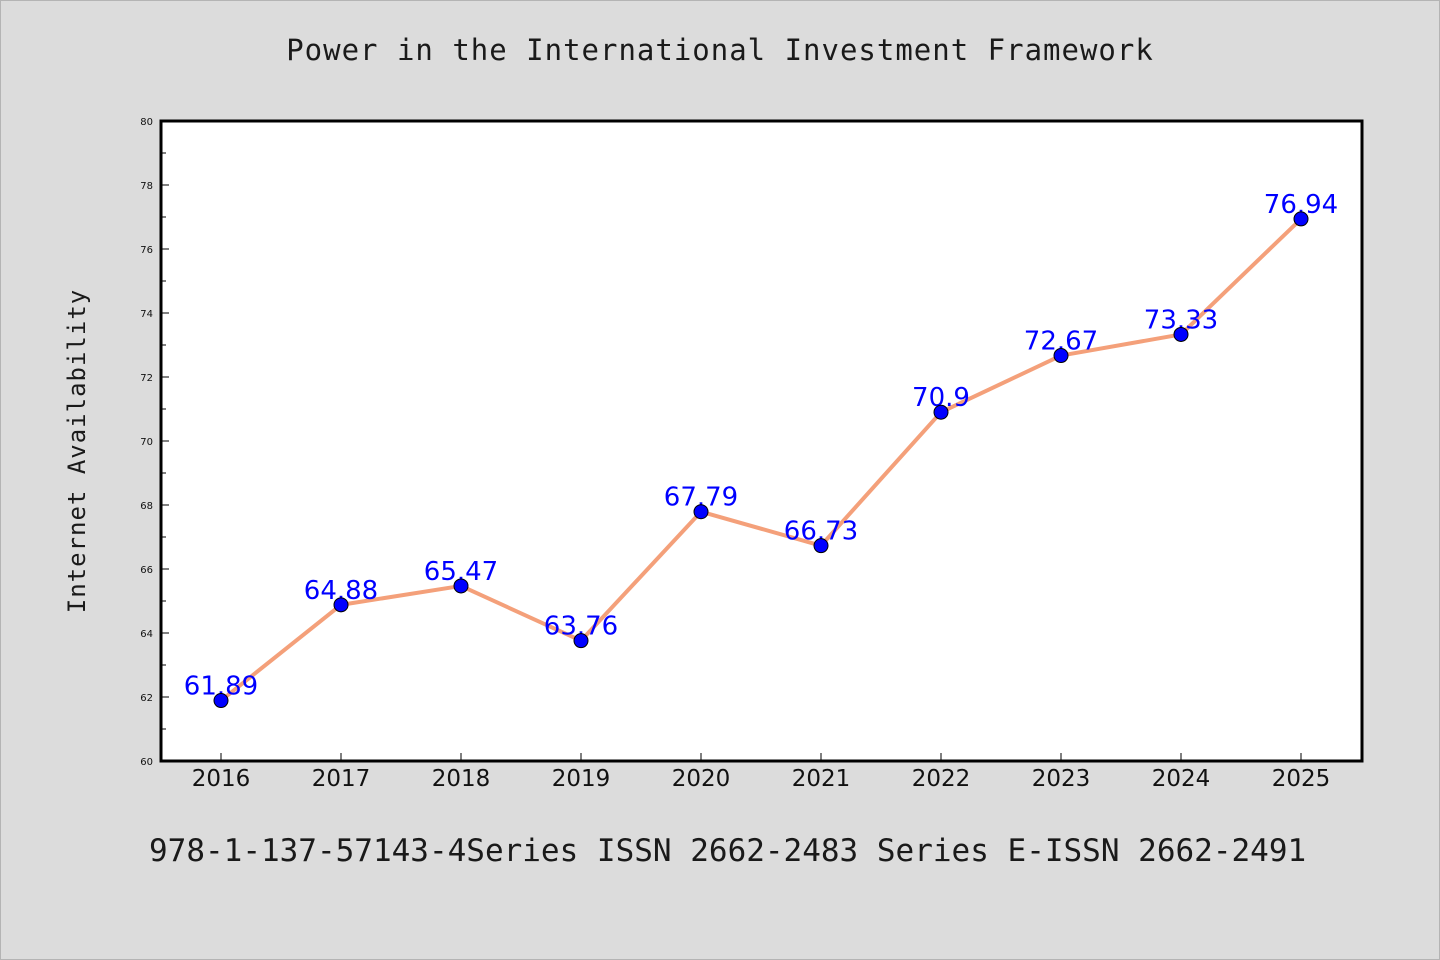 The image size is (1440, 960). Describe the element at coordinates (146, 250) in the screenshot. I see `y-tick-label: 76` at that location.